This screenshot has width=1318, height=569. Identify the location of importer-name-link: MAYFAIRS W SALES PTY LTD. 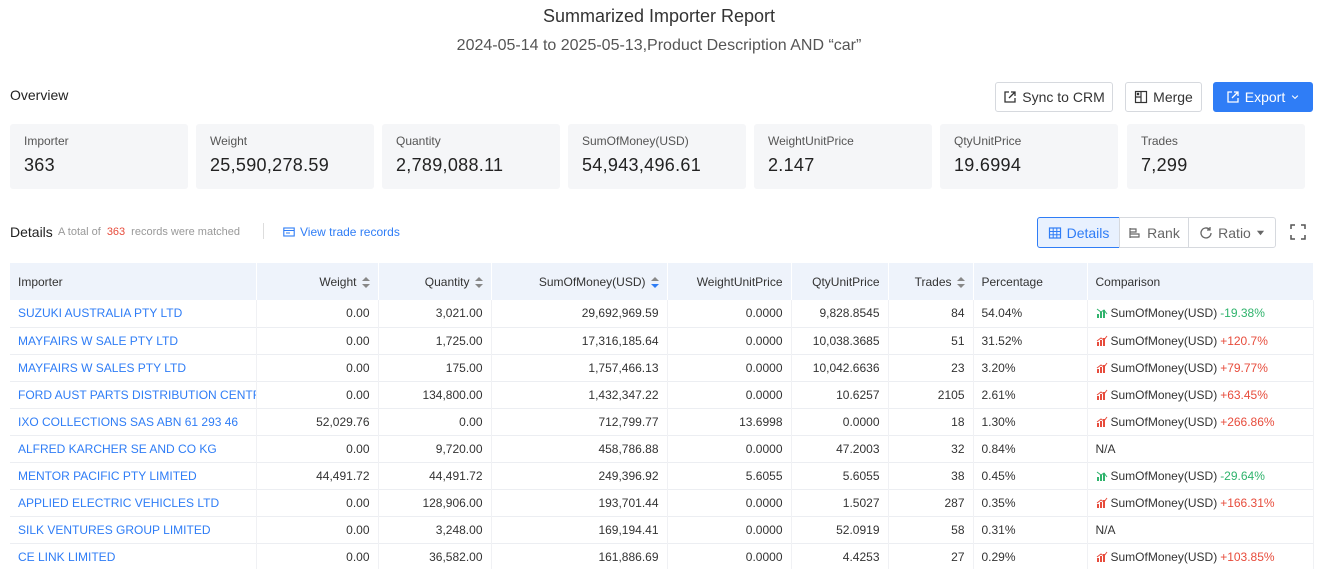
(133, 367).